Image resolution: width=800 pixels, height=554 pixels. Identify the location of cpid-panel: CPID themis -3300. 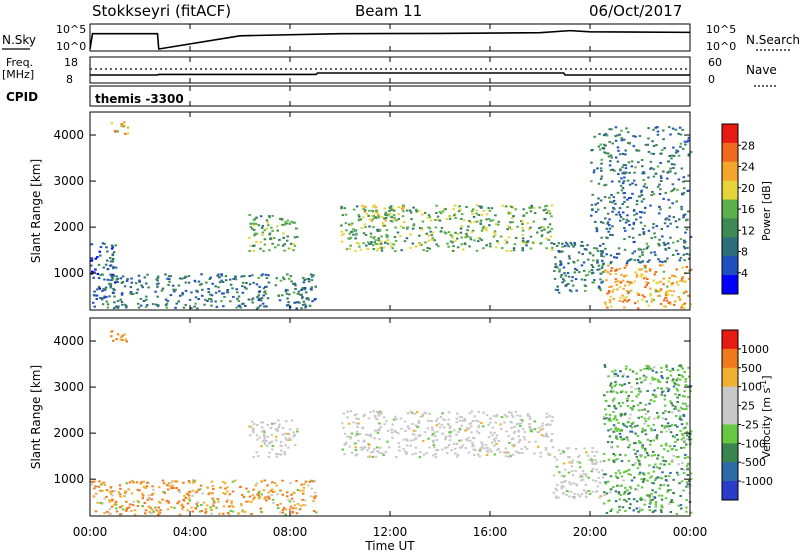
(348, 96).